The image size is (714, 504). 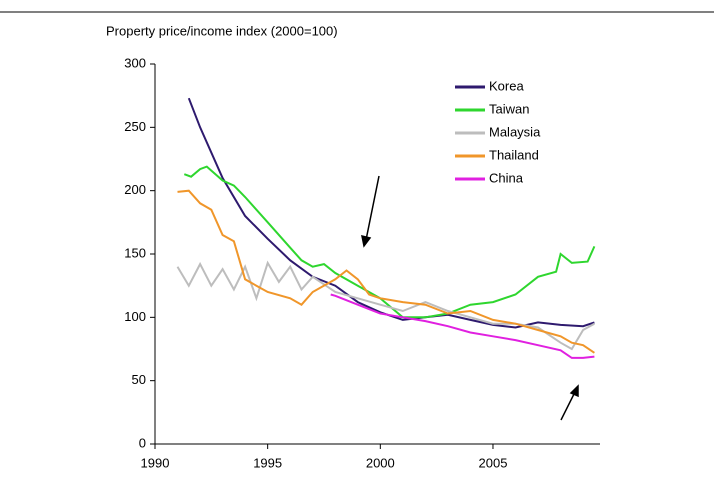 What do you see at coordinates (139, 379) in the screenshot?
I see `y-tick-label: 50` at bounding box center [139, 379].